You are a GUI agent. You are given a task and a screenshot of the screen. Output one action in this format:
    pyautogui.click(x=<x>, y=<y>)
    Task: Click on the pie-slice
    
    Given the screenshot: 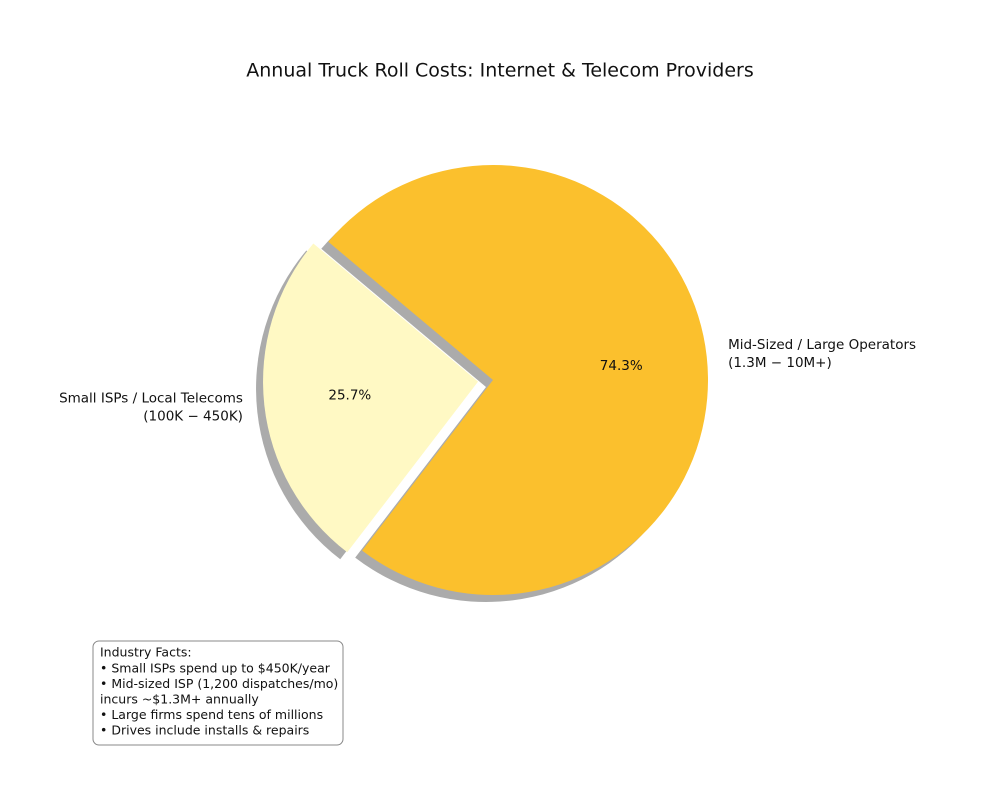 What is the action you would take?
    pyautogui.click(x=371, y=398)
    